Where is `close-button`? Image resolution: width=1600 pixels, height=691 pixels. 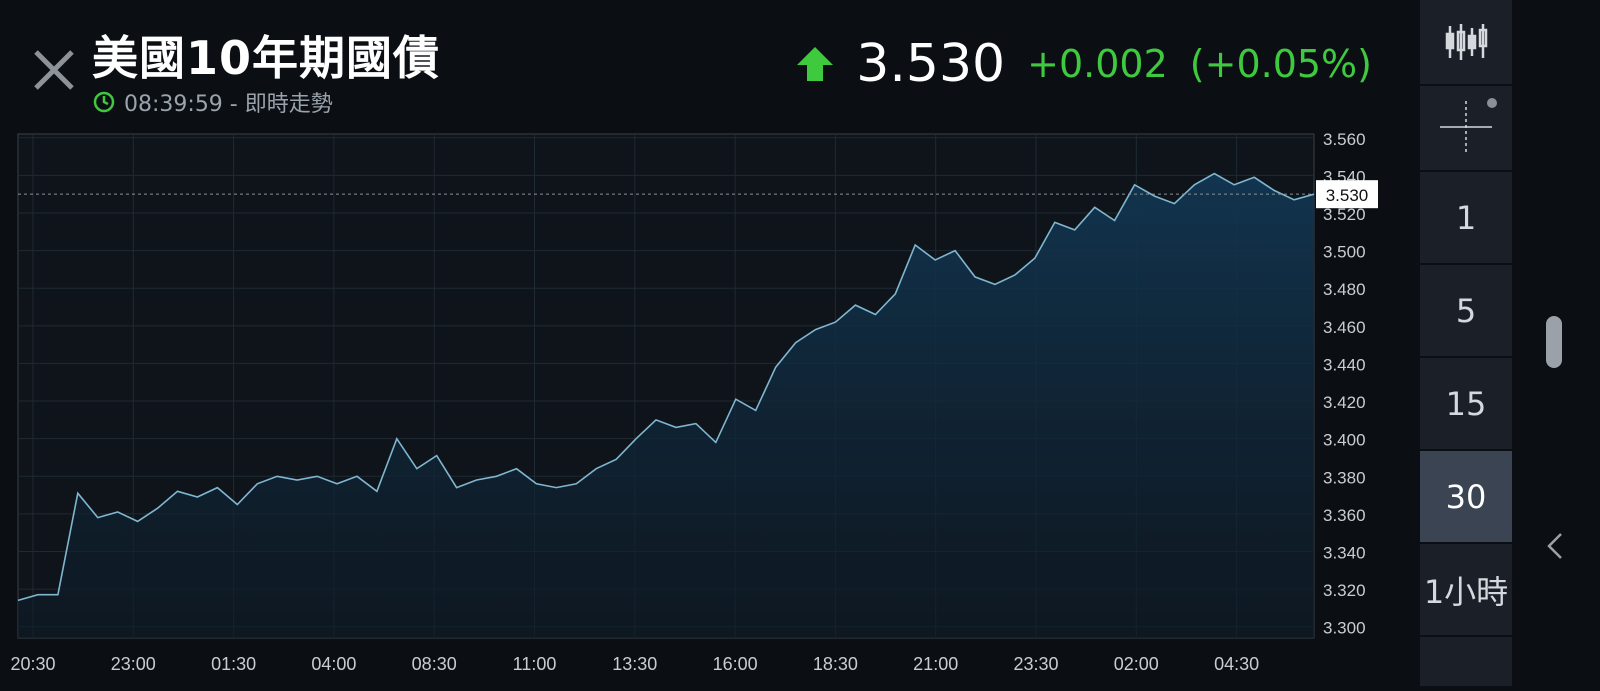 close-button is located at coordinates (54, 70).